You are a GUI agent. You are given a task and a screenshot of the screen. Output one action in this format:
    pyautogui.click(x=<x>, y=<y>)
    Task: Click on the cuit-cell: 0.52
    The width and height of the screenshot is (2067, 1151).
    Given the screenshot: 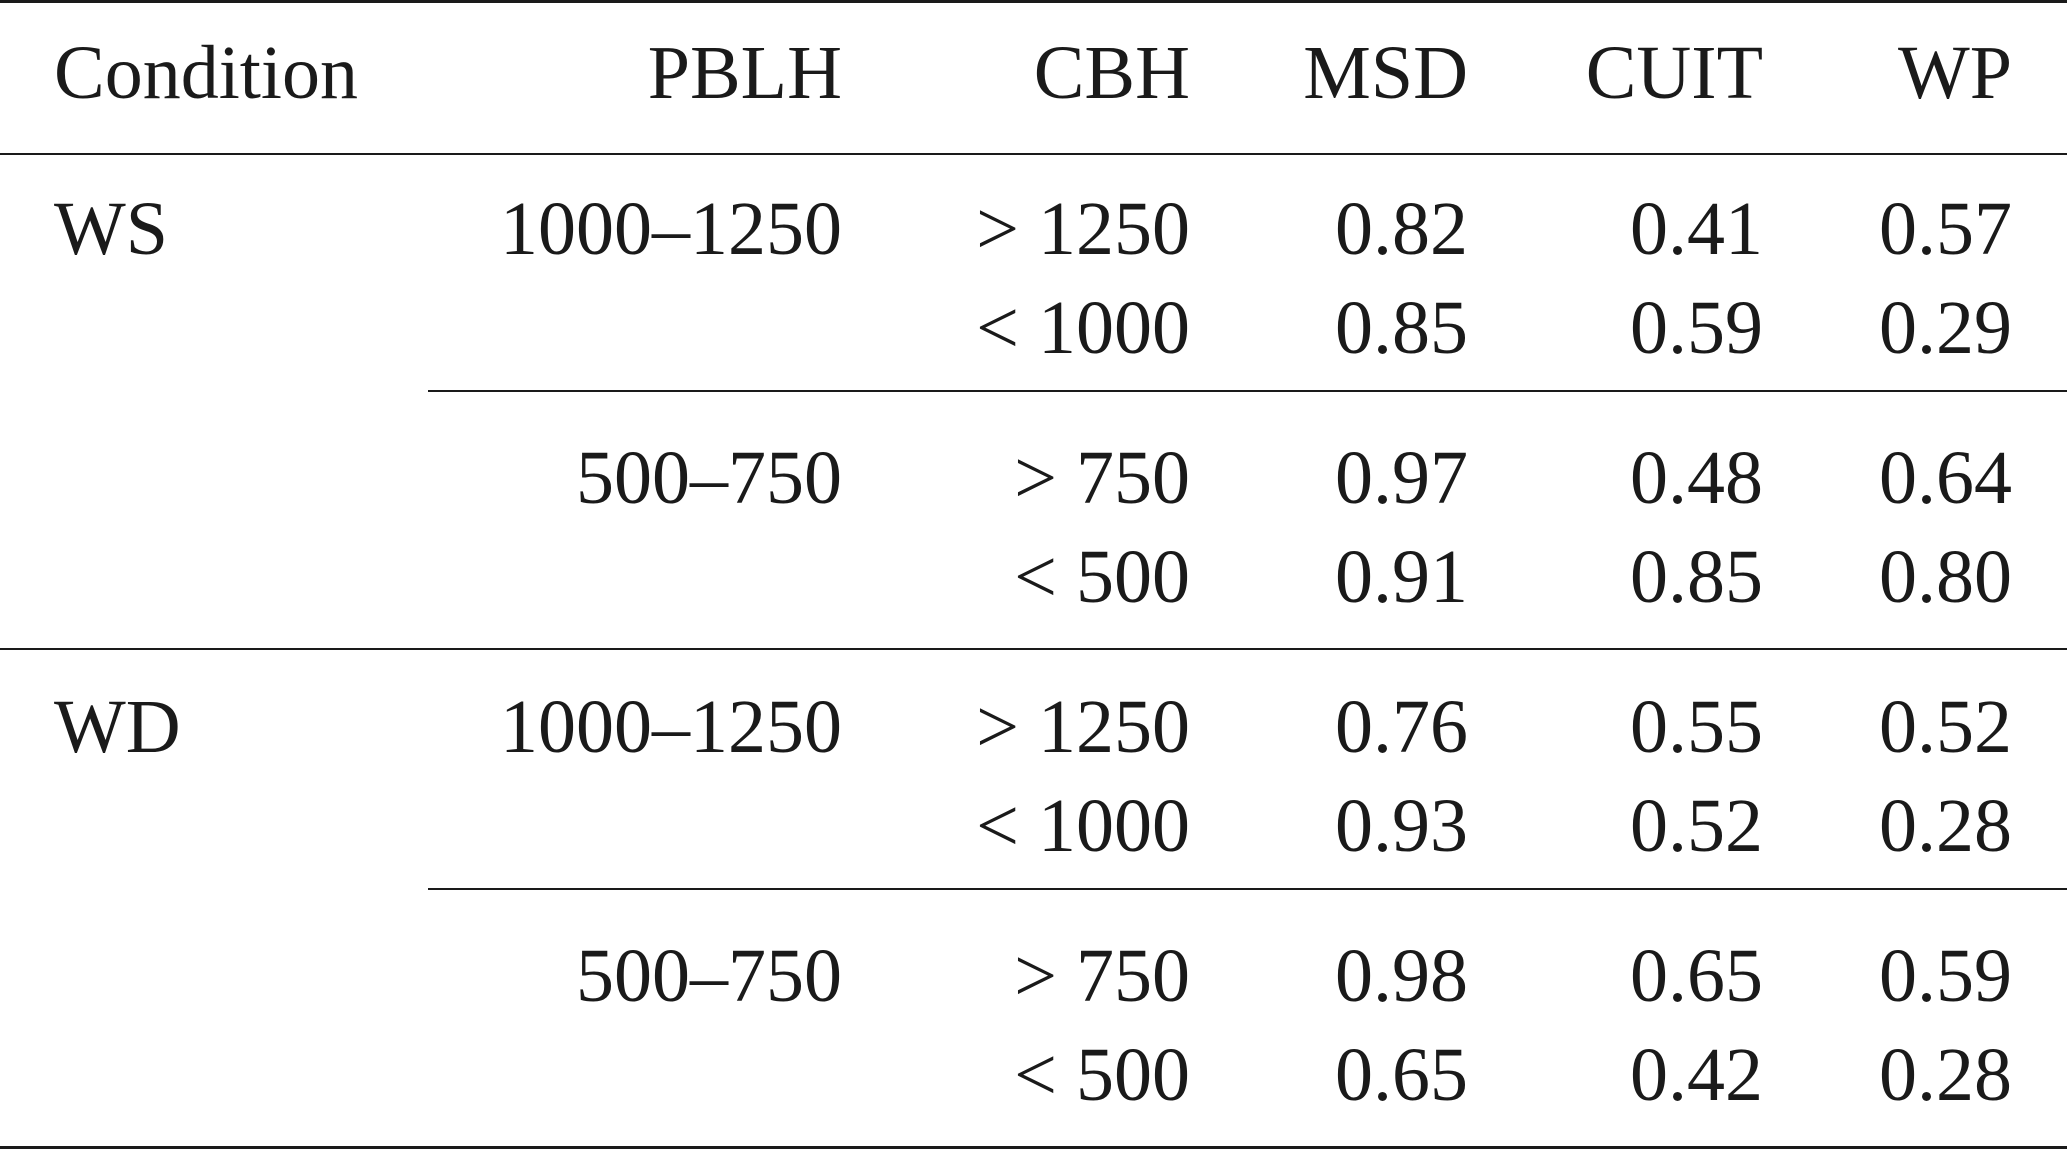 What is the action you would take?
    pyautogui.click(x=1696, y=826)
    